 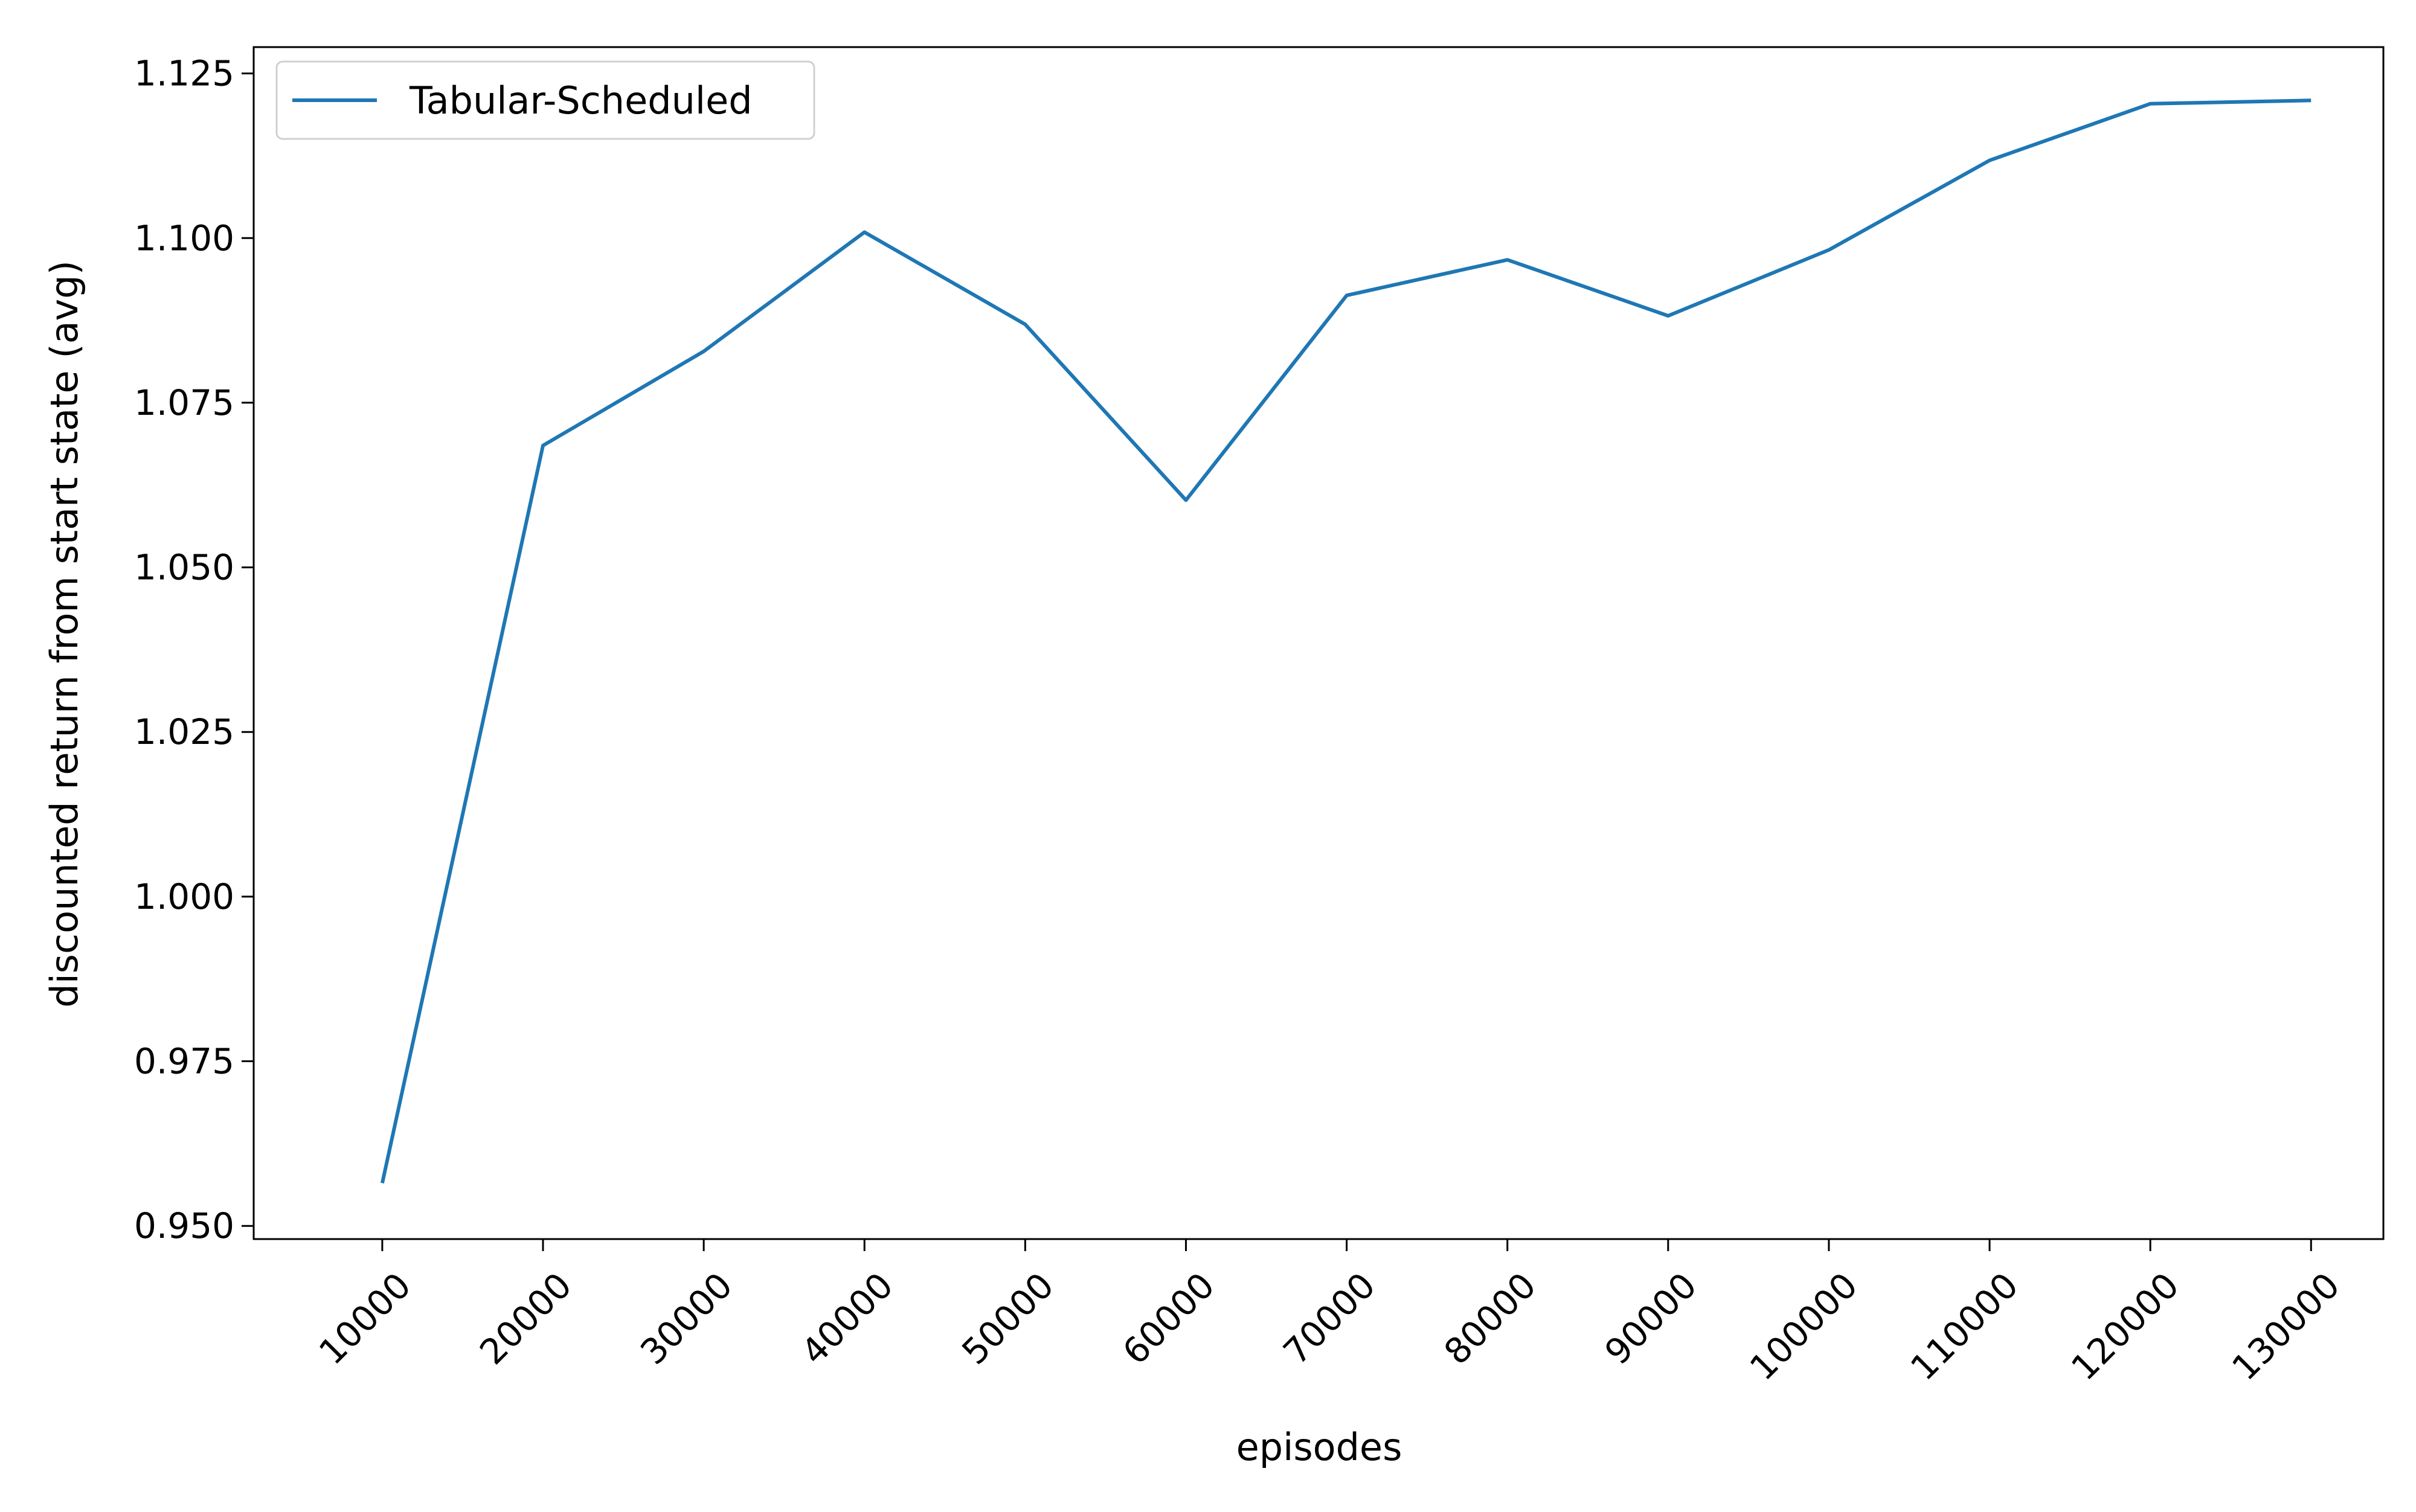 What do you see at coordinates (184, 73) in the screenshot?
I see `y-tick-label: 1.125` at bounding box center [184, 73].